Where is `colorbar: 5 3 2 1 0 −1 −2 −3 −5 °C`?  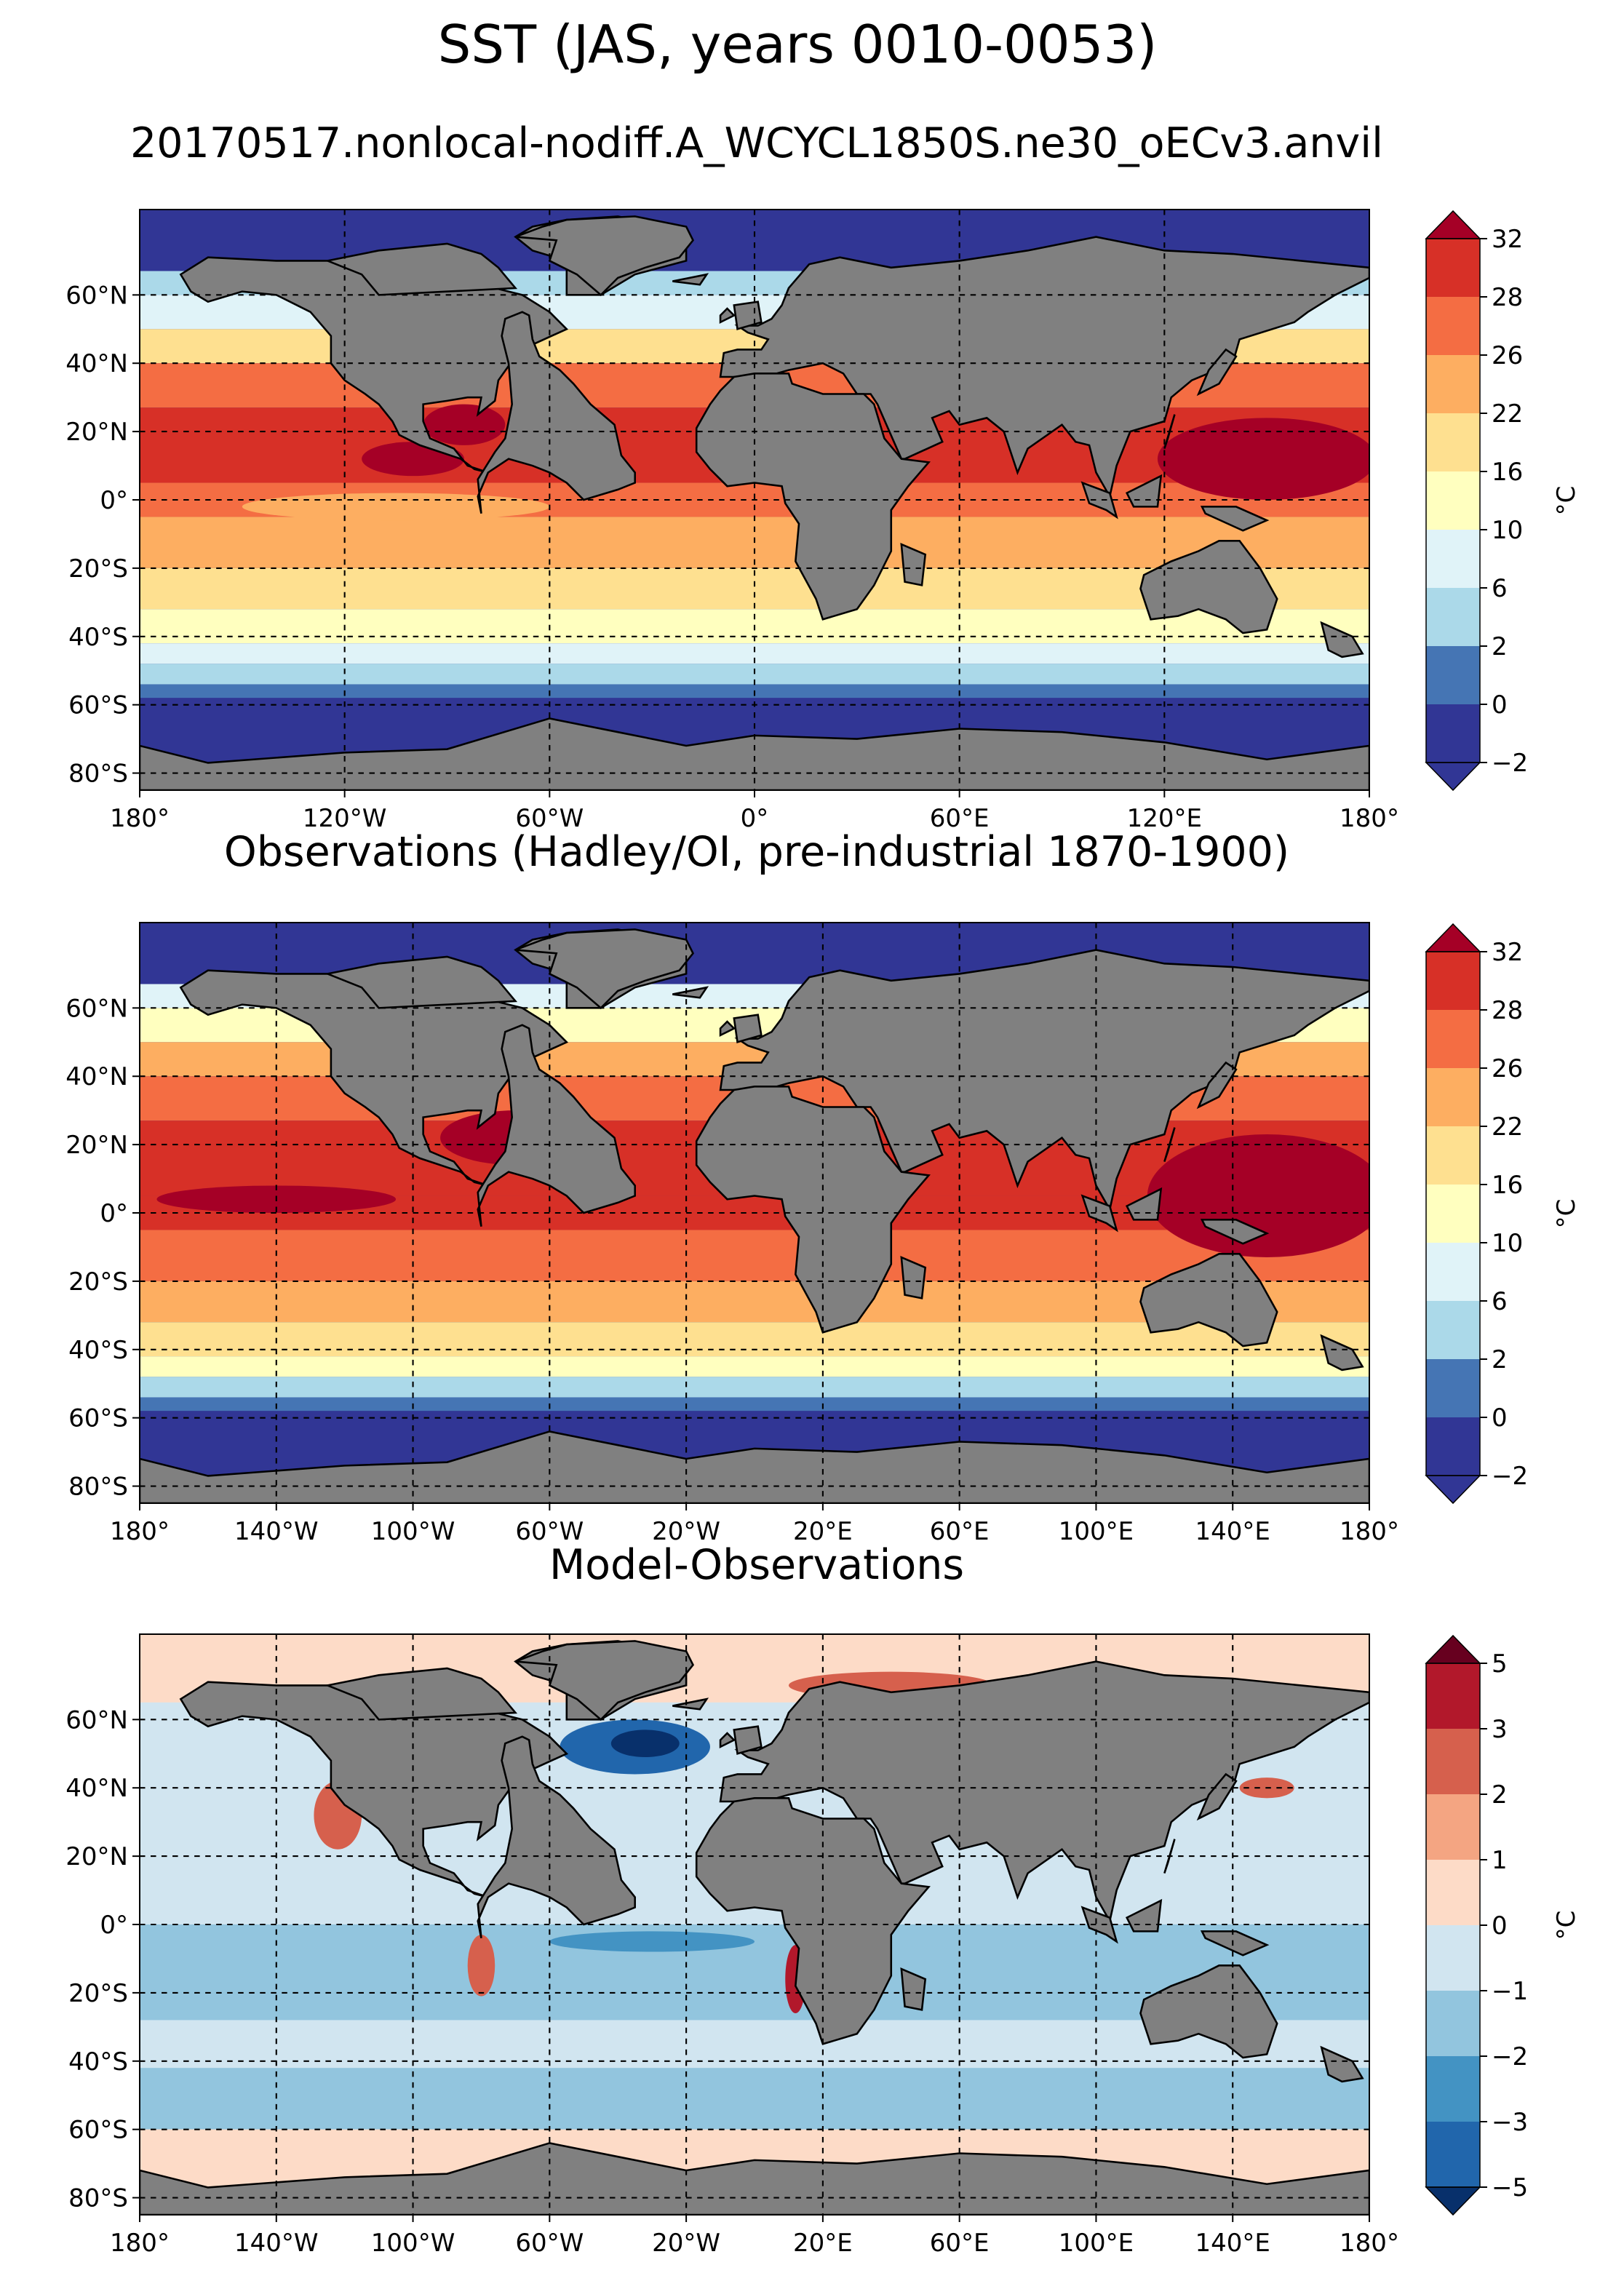 colorbar: 5 3 2 1 0 −1 −2 −3 −5 °C is located at coordinates (1503, 1925).